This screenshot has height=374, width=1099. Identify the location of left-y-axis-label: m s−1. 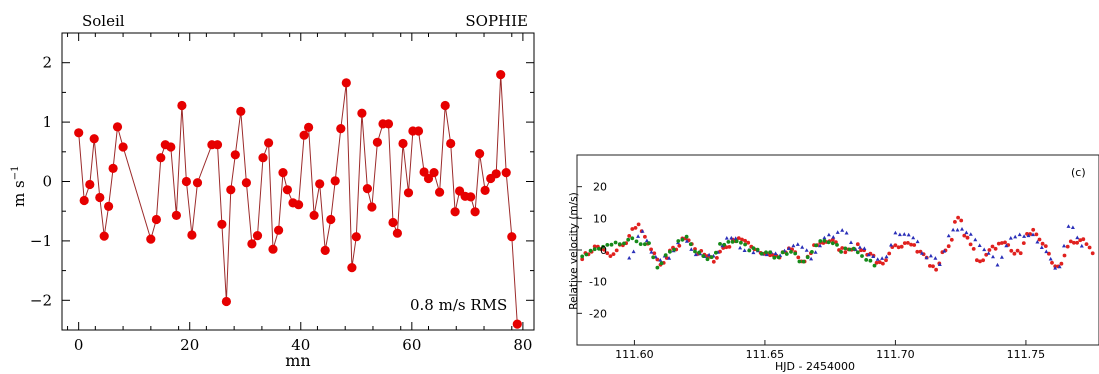
(19, 186).